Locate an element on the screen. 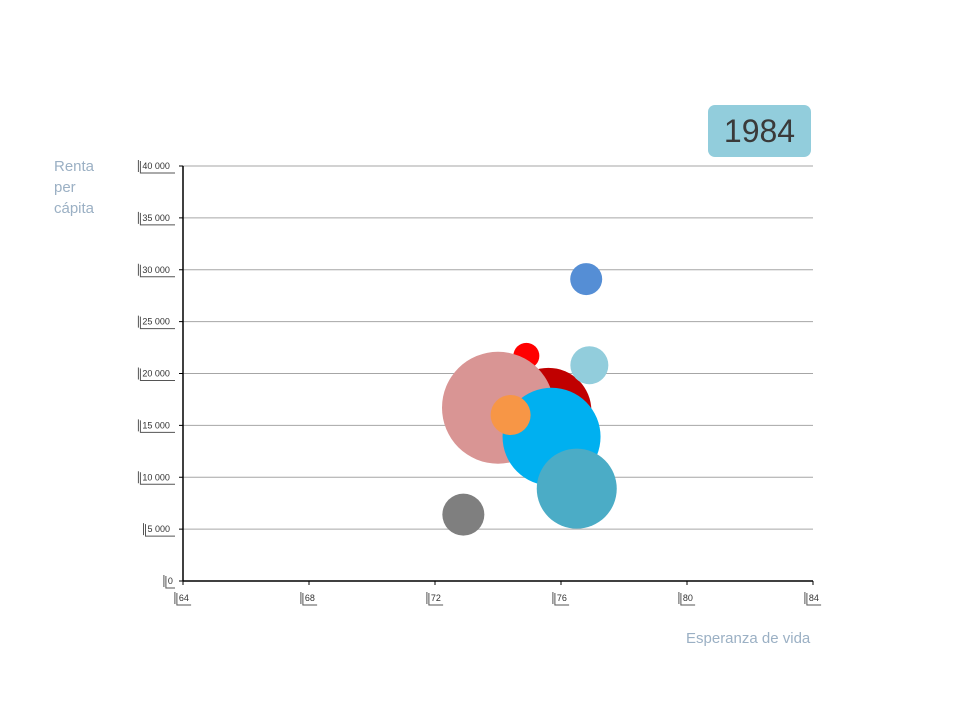  x-tick-label: 72 is located at coordinates (435, 599).